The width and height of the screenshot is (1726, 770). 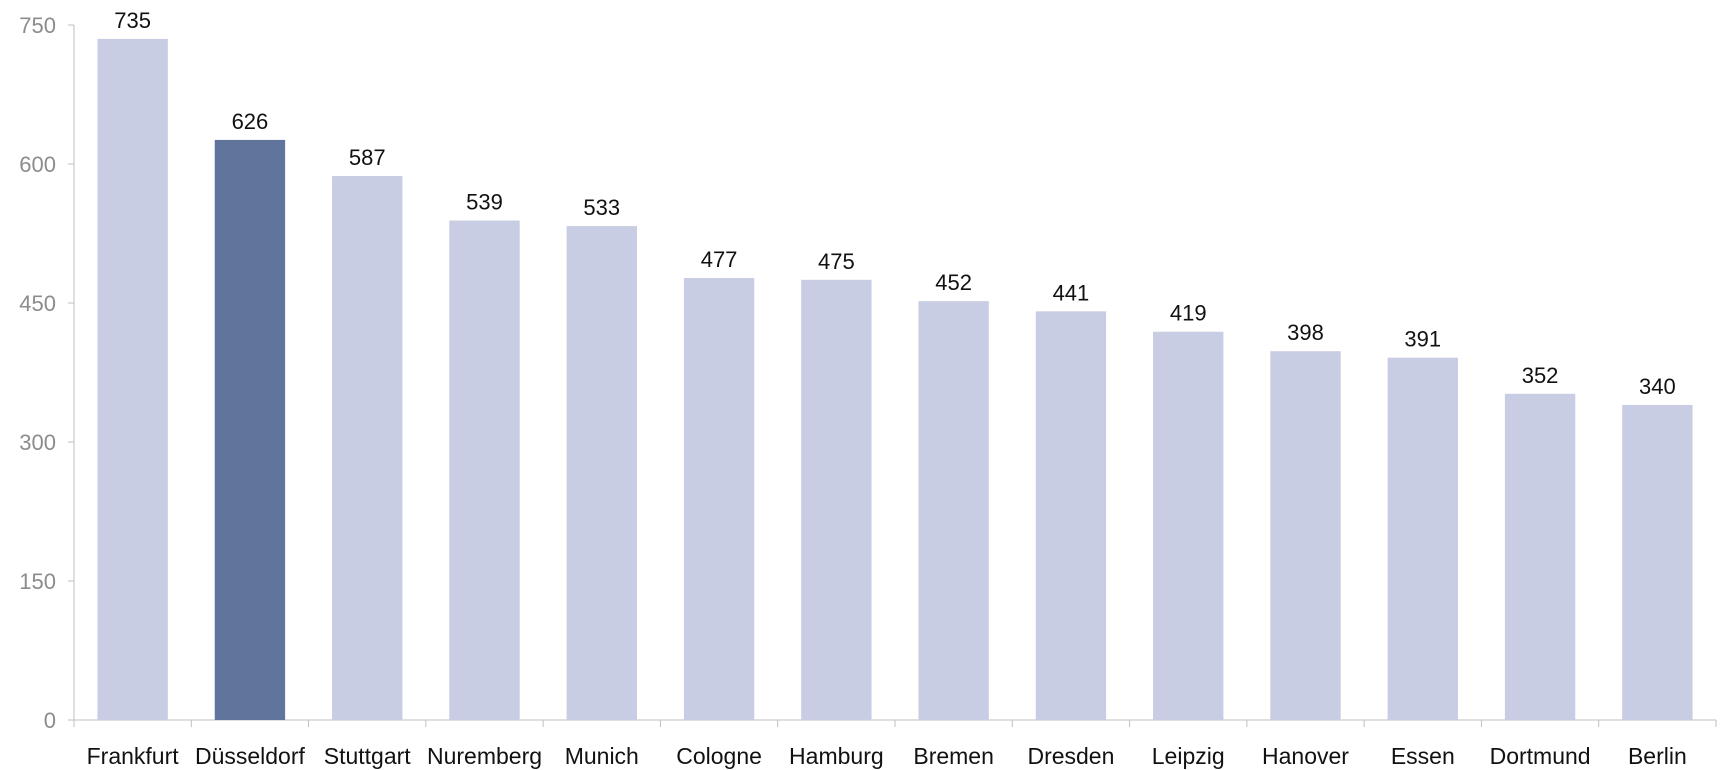 What do you see at coordinates (484, 202) in the screenshot?
I see `data-label: 539` at bounding box center [484, 202].